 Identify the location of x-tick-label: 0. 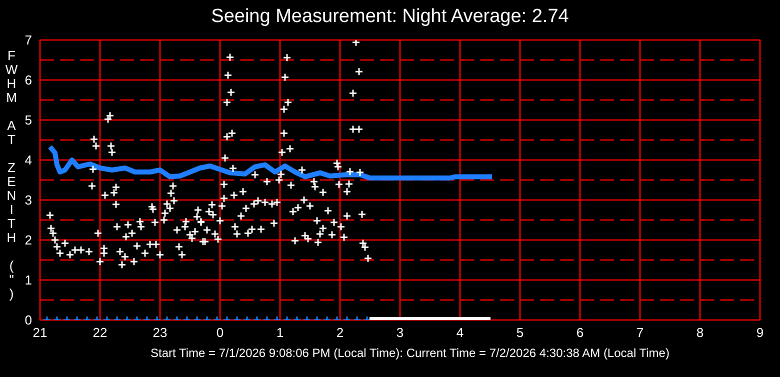
(220, 332).